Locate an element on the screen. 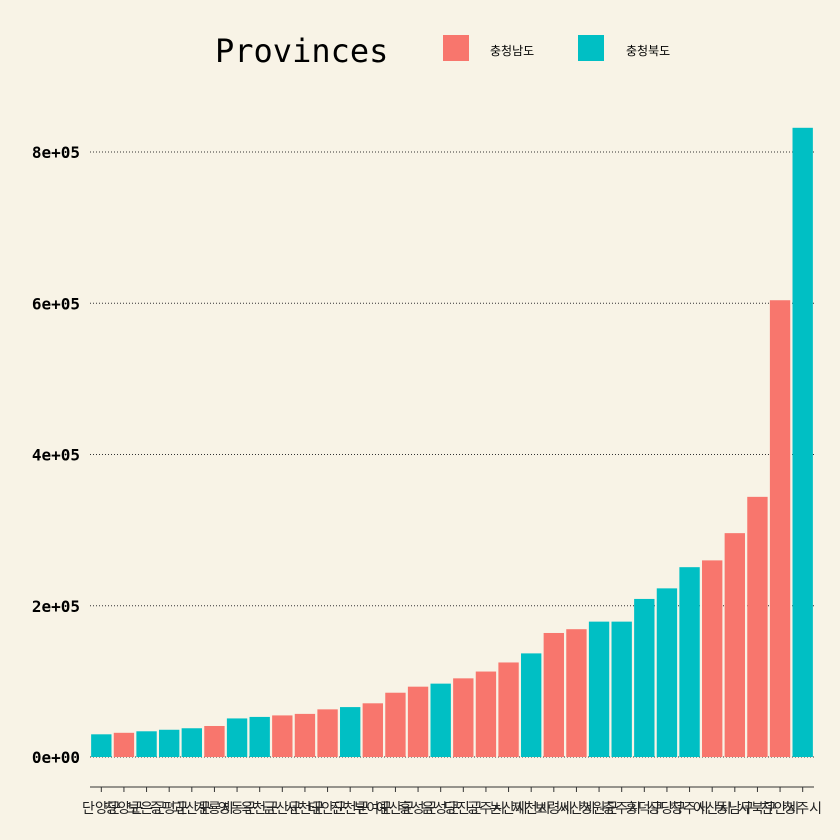 This screenshot has height=840, width=840. x-tick-label: 서천군 is located at coordinates (305, 809).